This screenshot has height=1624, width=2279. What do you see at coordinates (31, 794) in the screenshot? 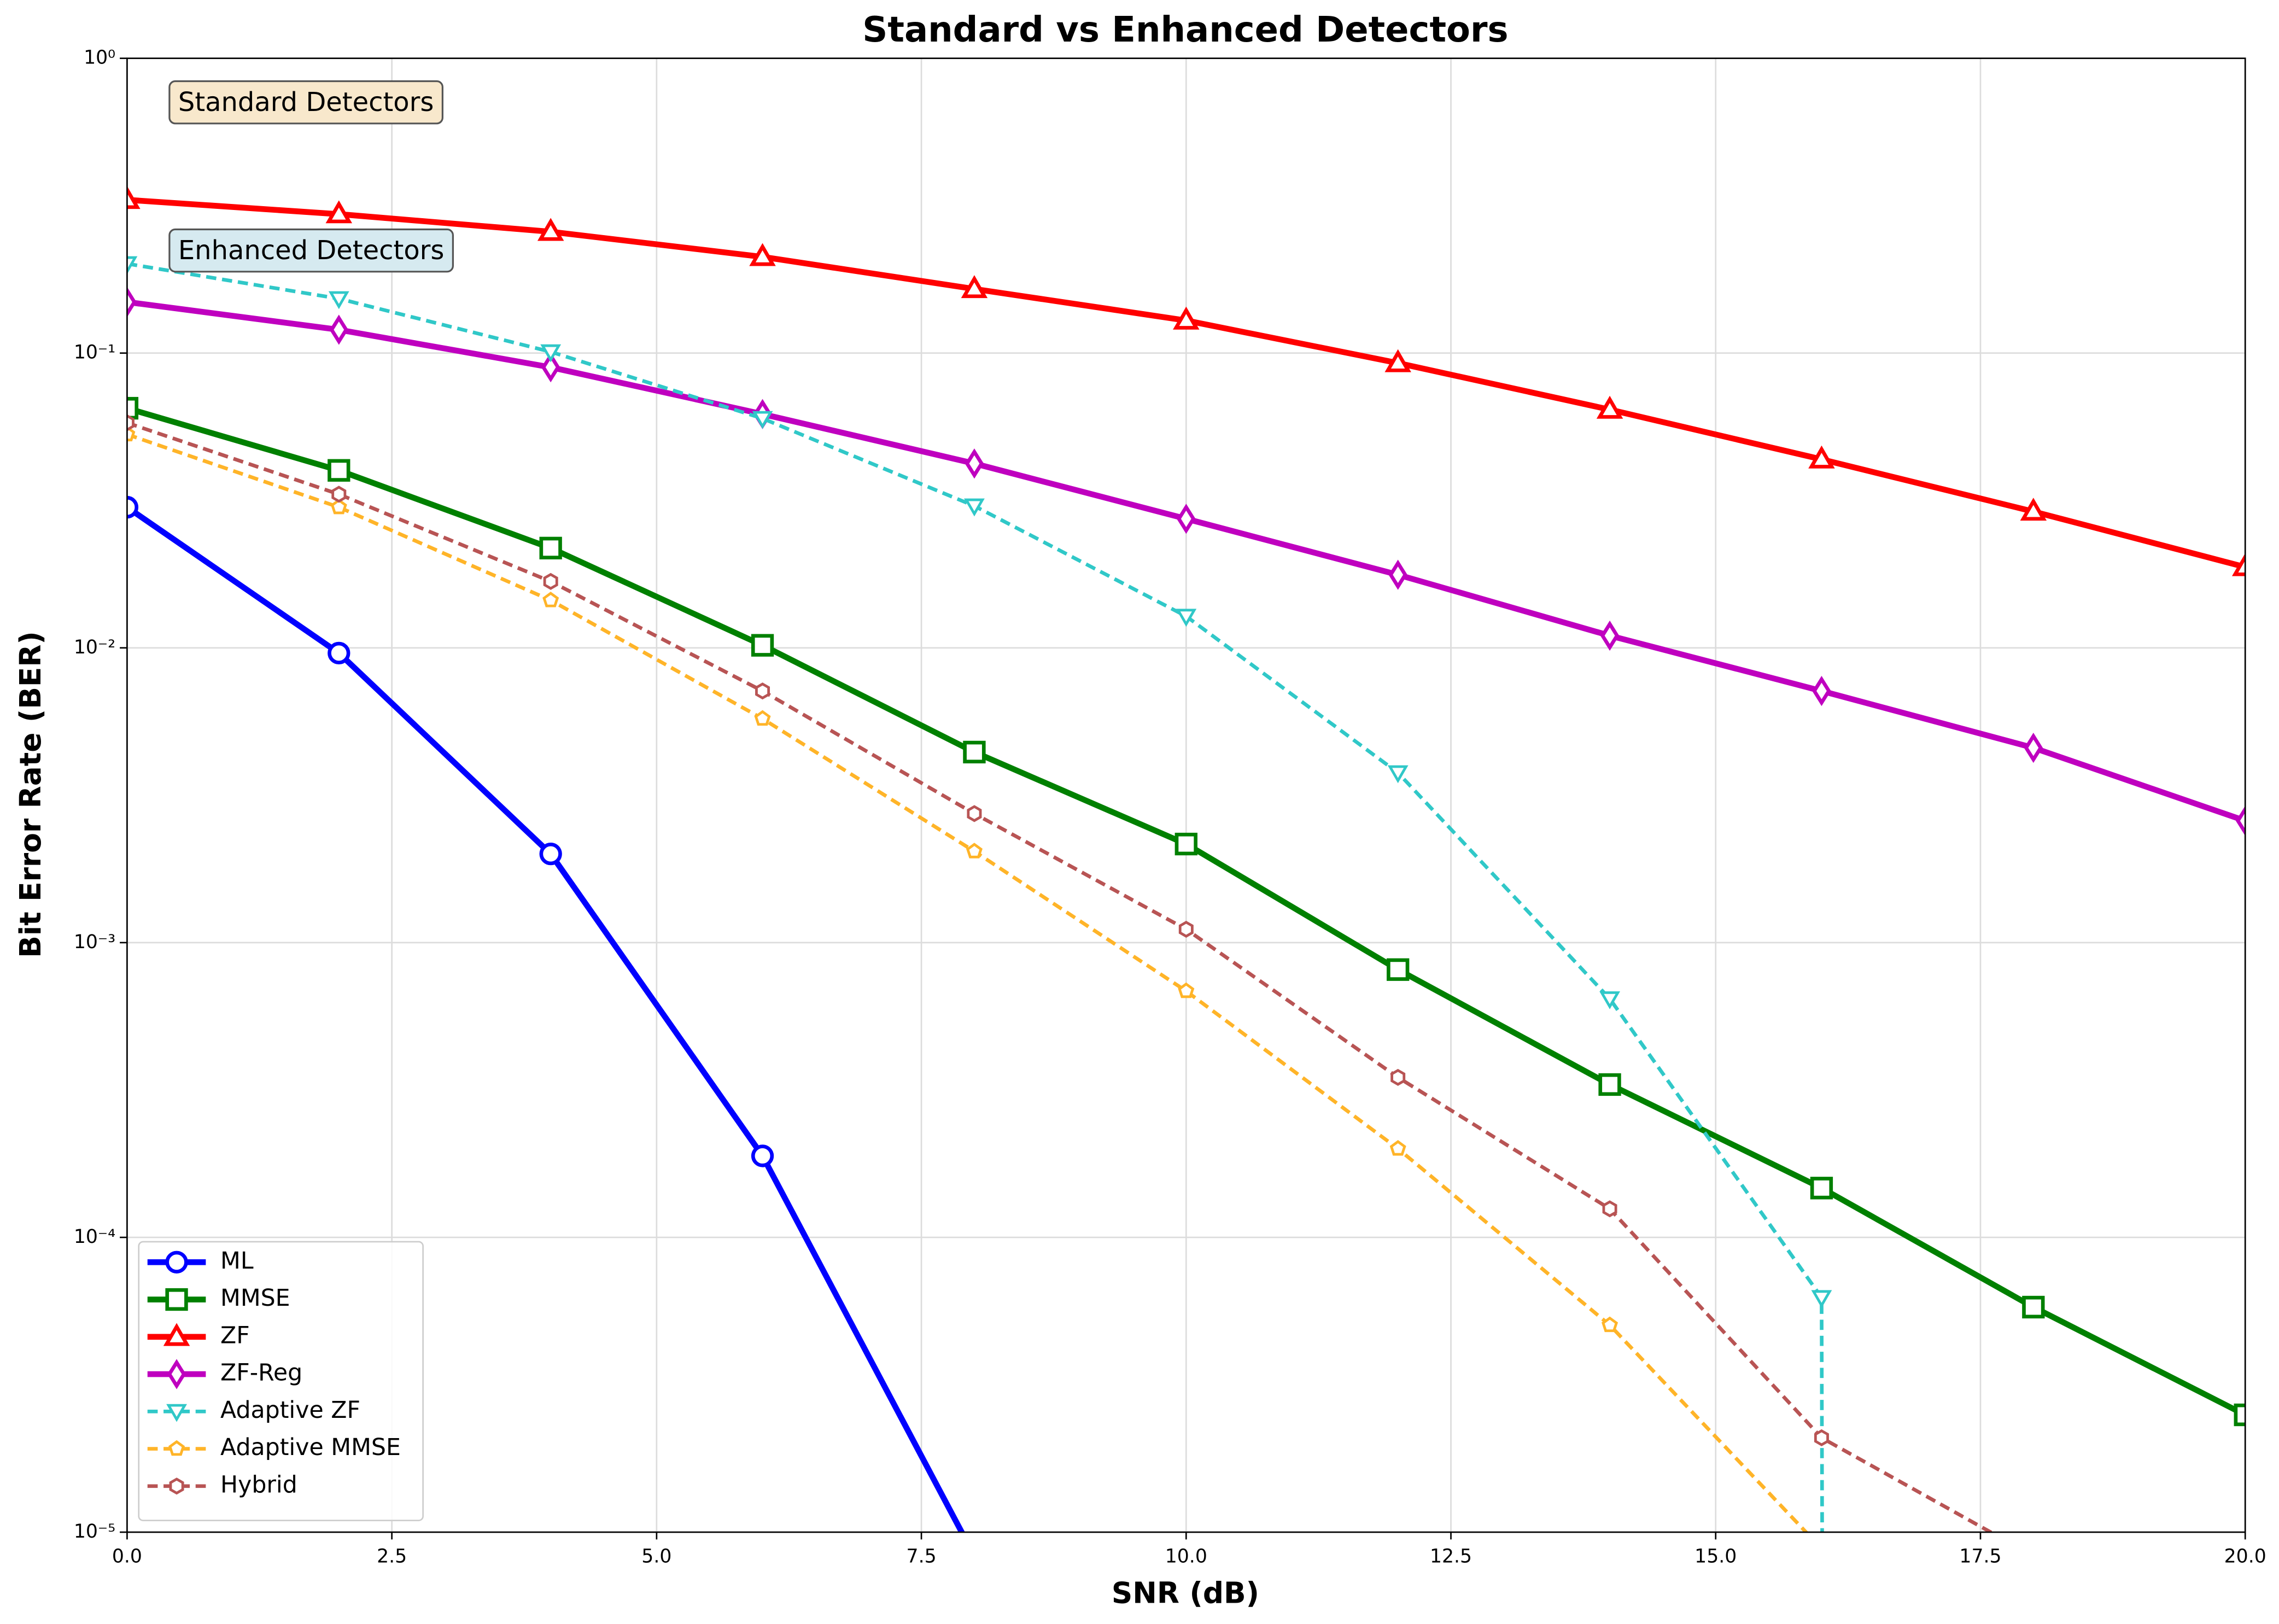
I see `y-axis-label: Bit Error Rate (BER)` at bounding box center [31, 794].